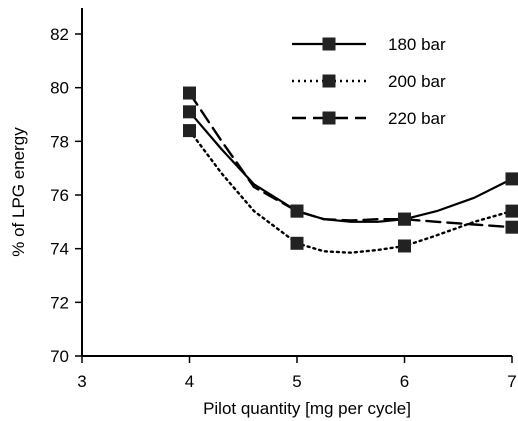 The image size is (518, 421). I want to click on legend-label: 220 bar, so click(417, 118).